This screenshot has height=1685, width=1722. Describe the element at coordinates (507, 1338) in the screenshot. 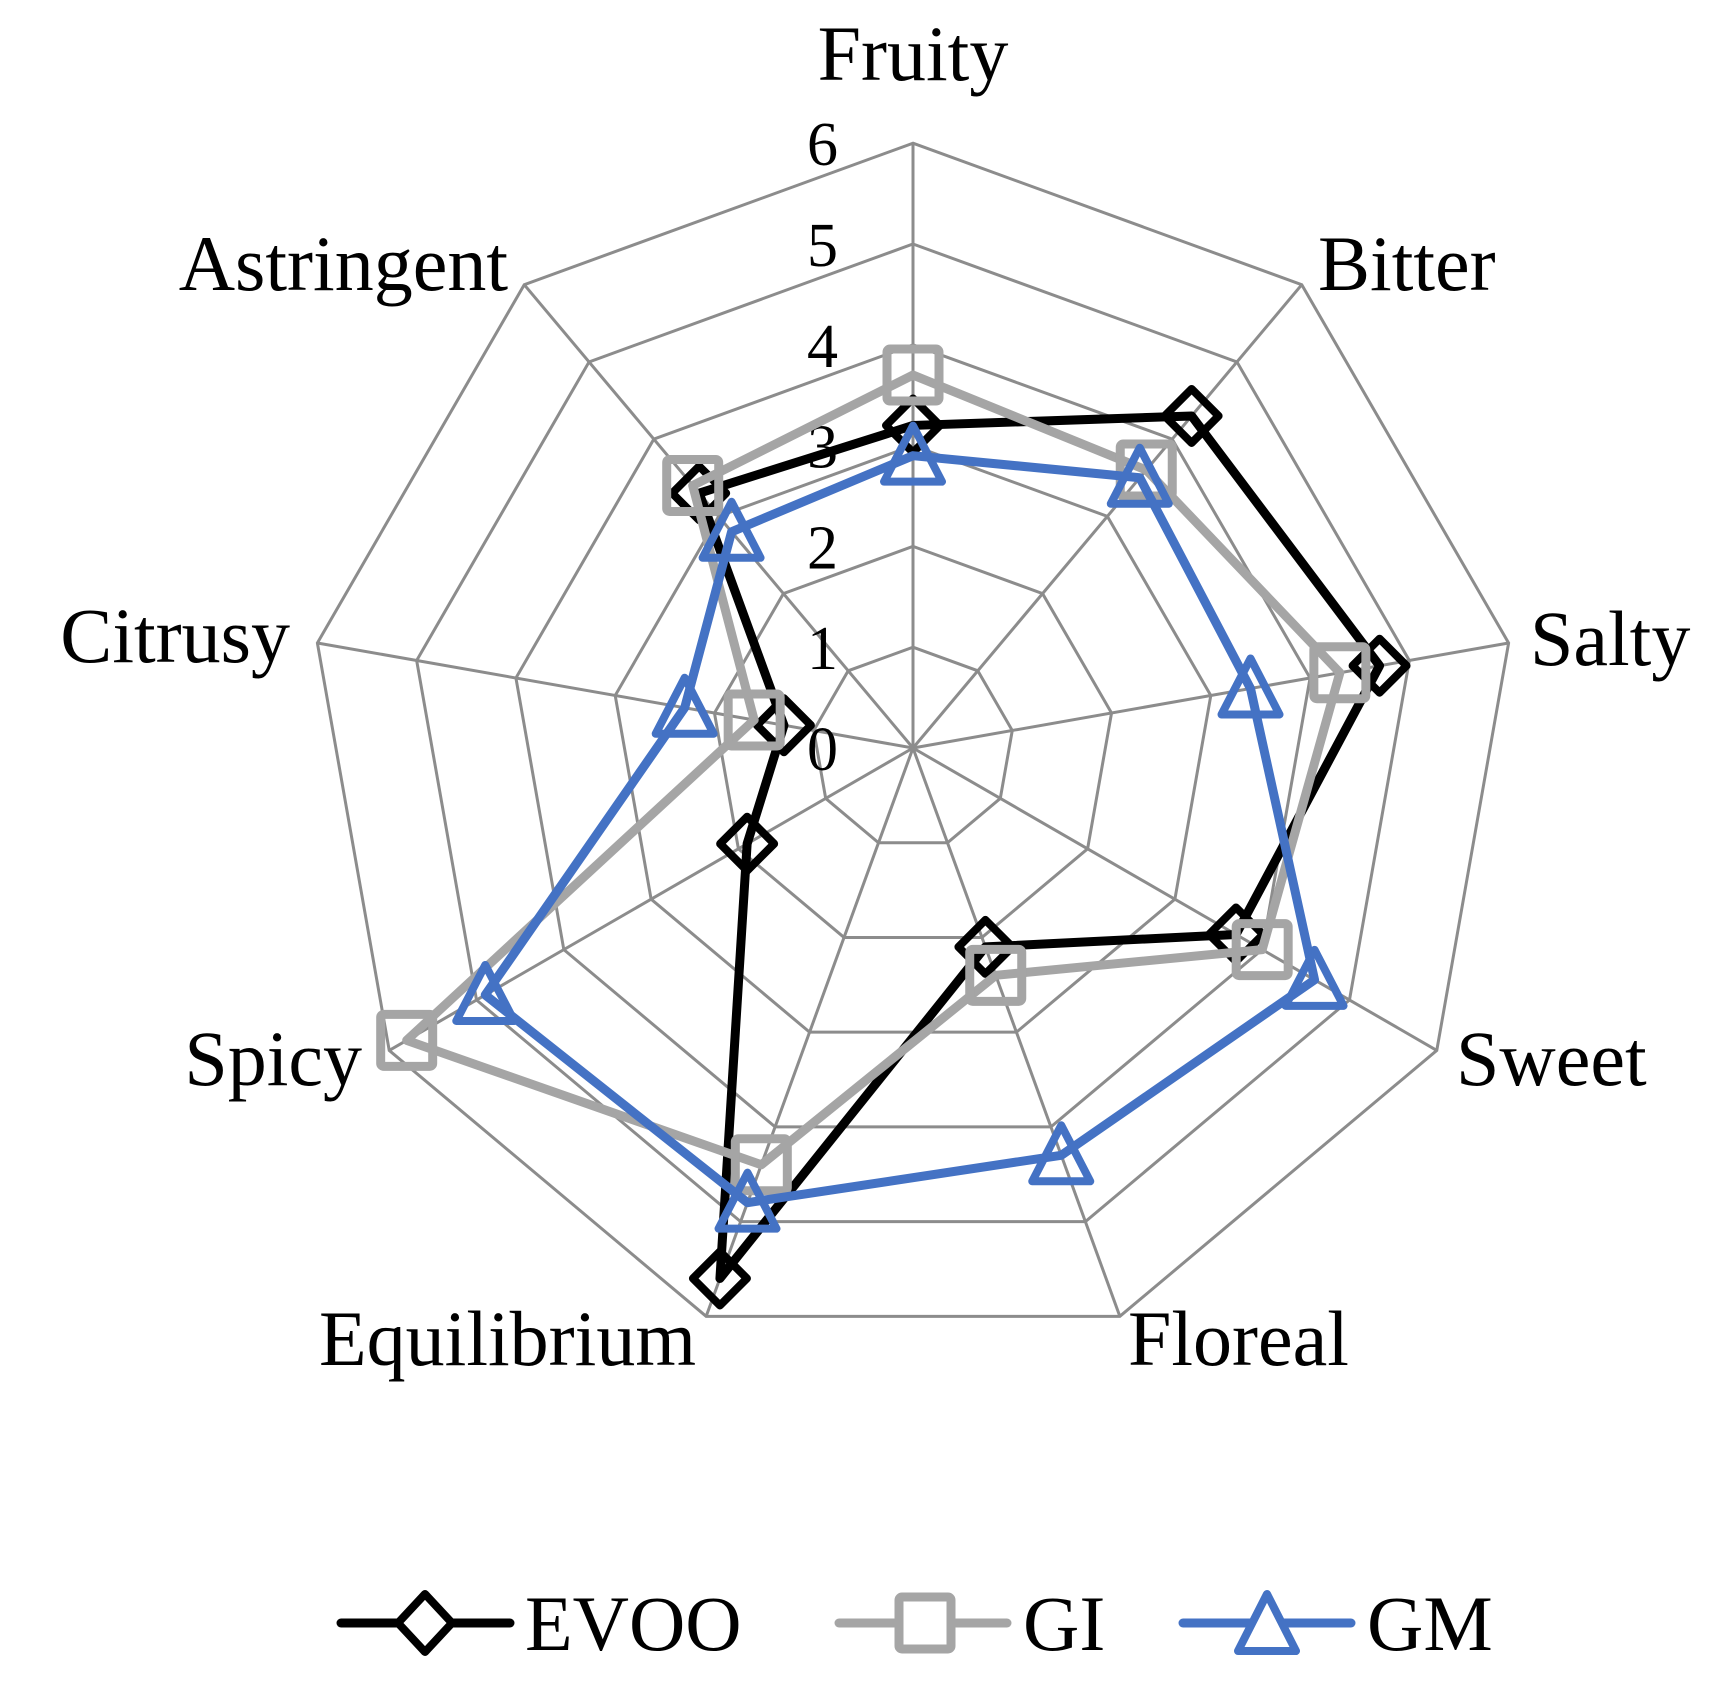

I see `axis-label-equilibrium: Equilibrium` at that location.